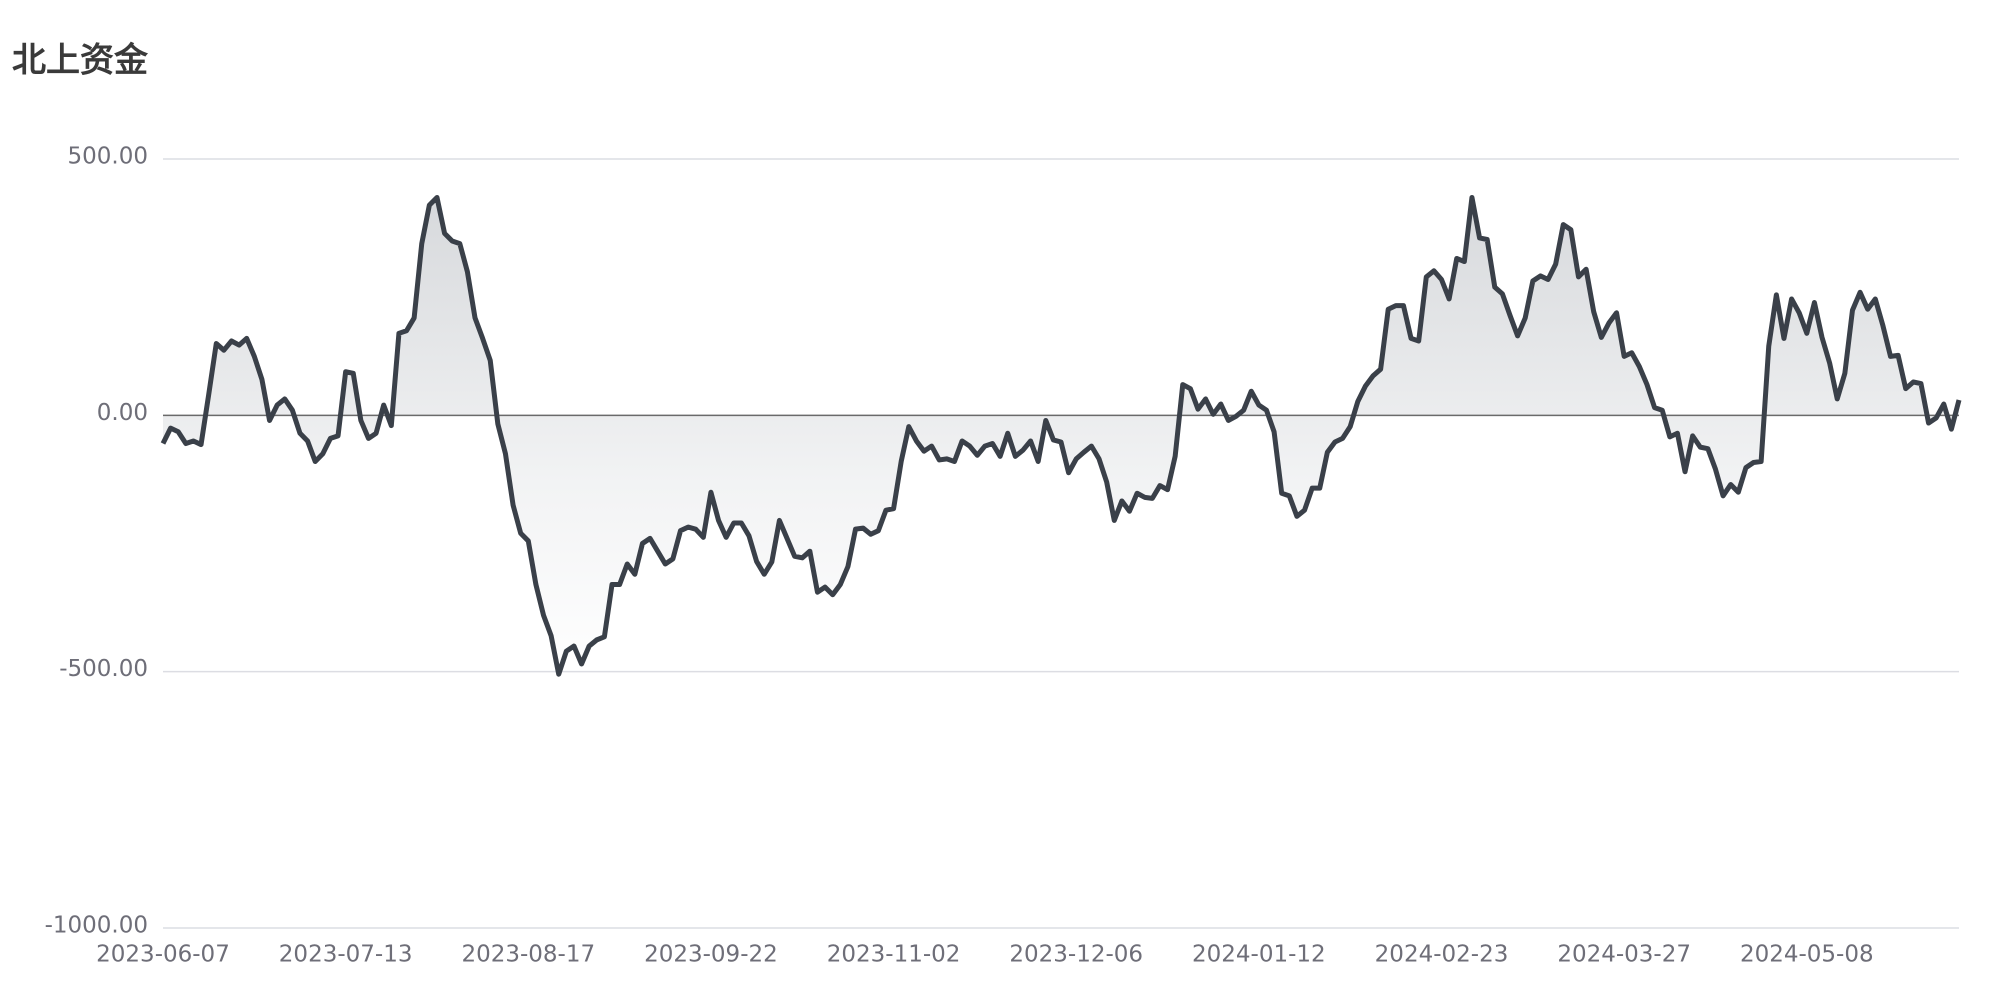 Image resolution: width=2000 pixels, height=1000 pixels. Describe the element at coordinates (1076, 955) in the screenshot. I see `x-tick-label: 2023-12-06` at that location.